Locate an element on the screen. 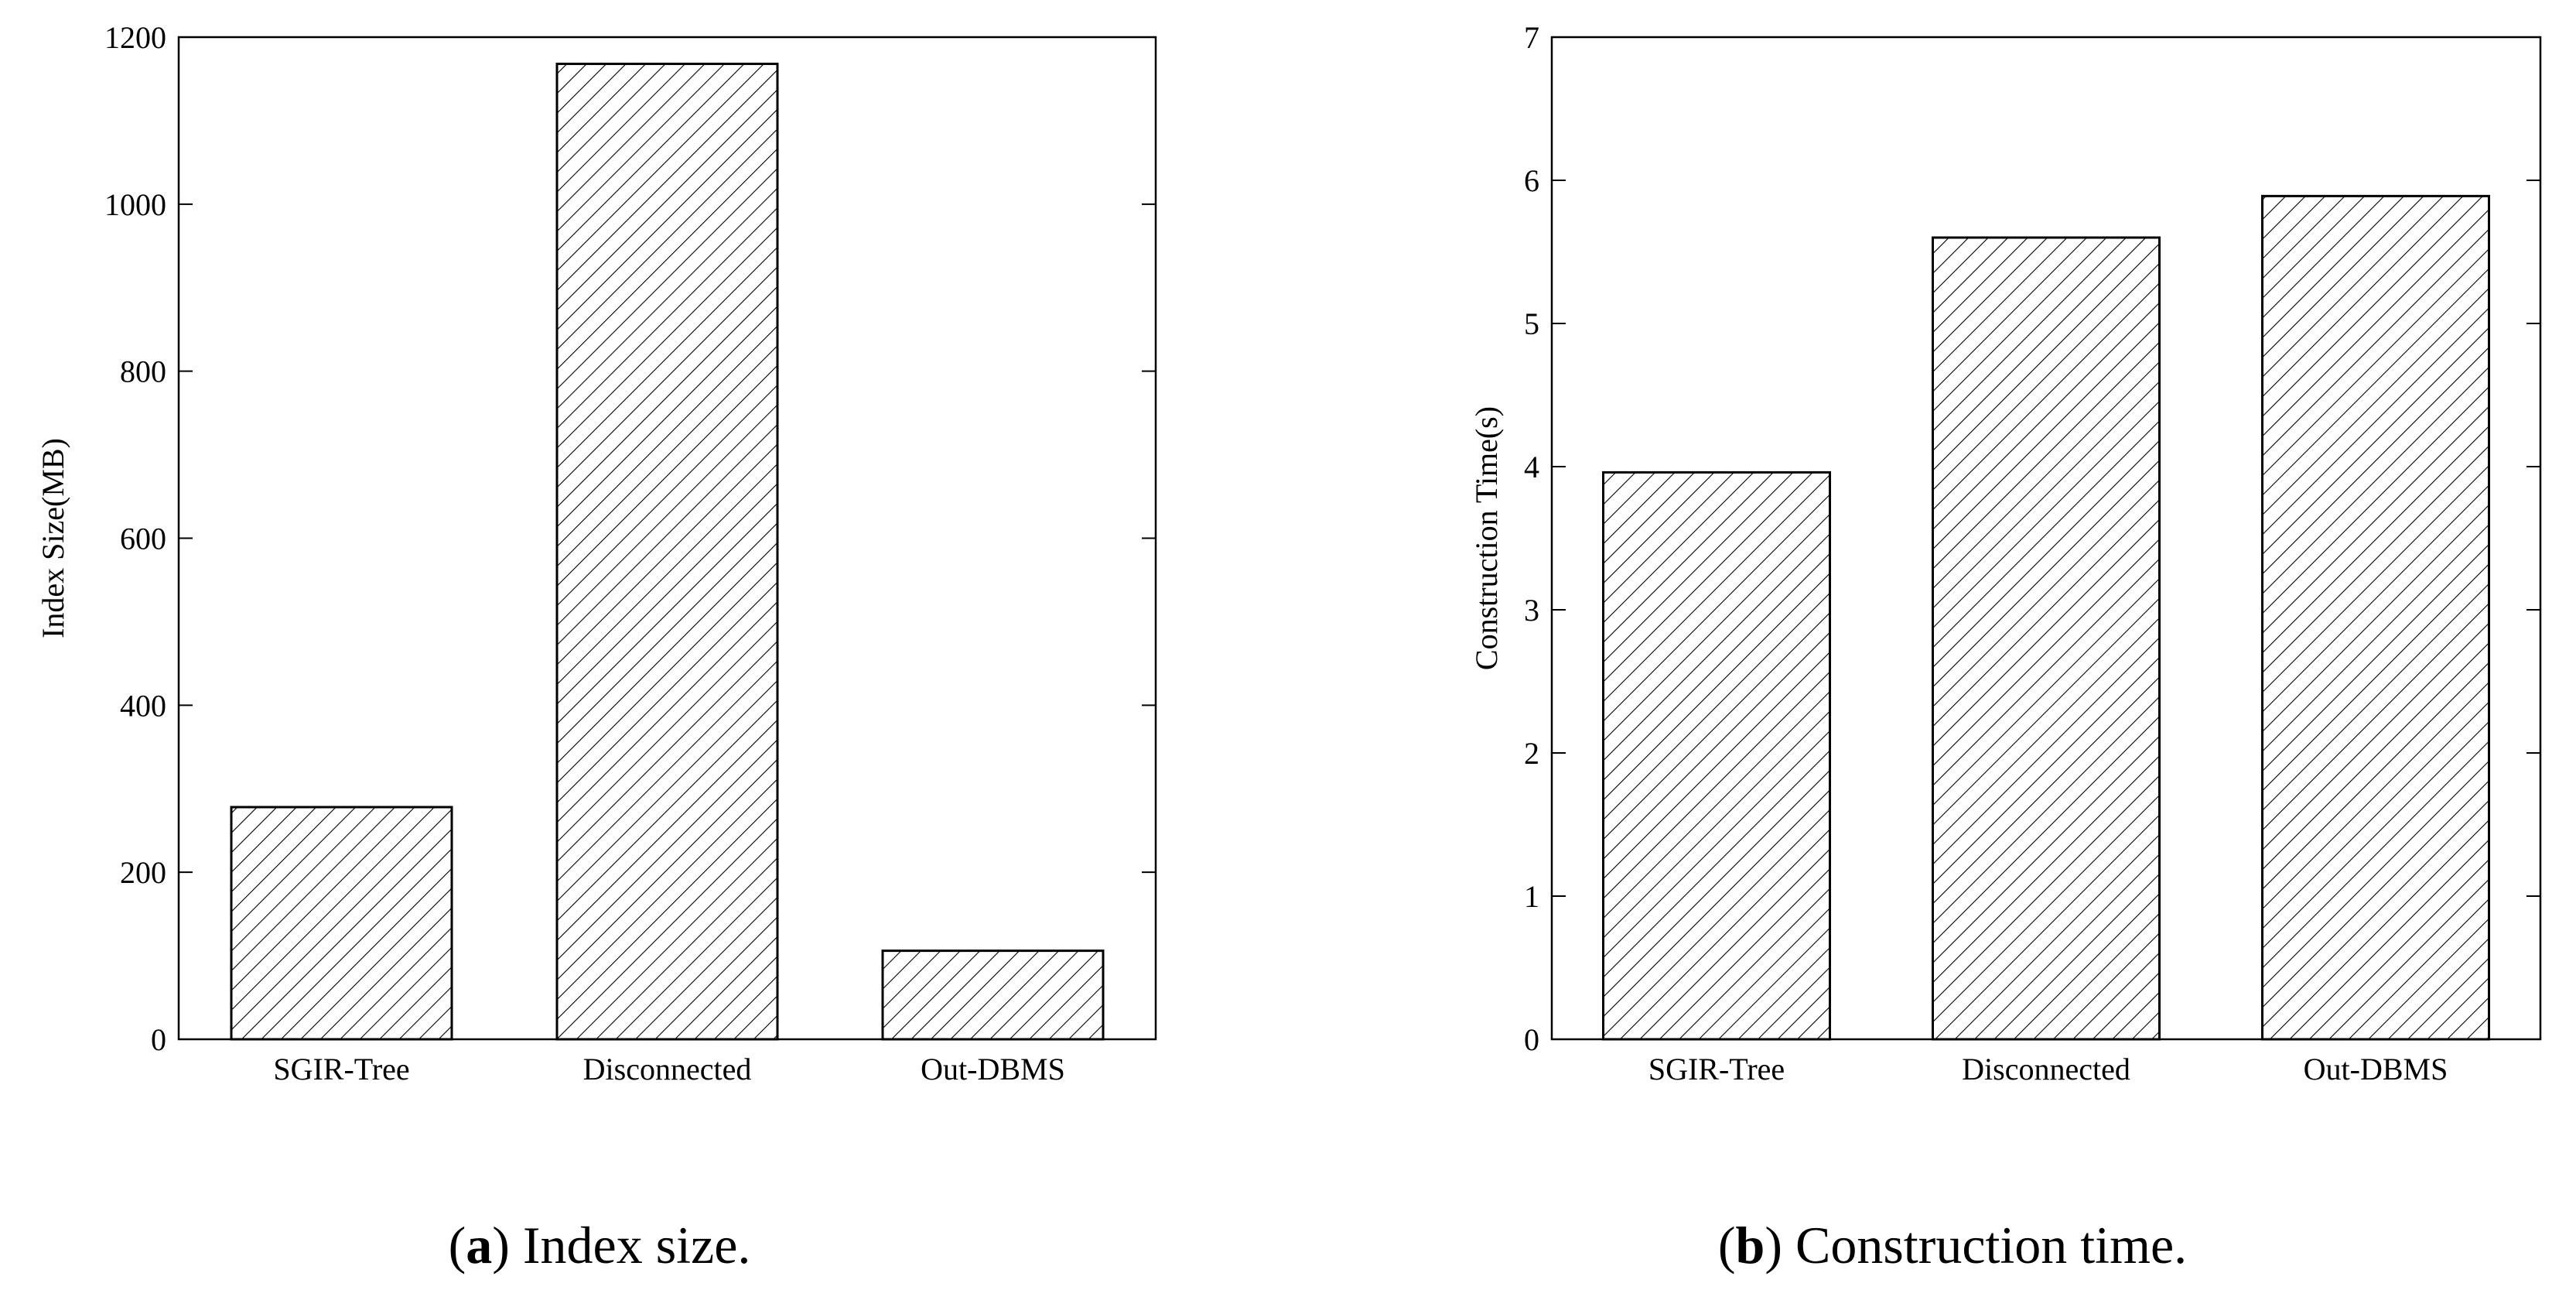  x-tick-label-b-1: Disconnected is located at coordinates (2046, 1069).